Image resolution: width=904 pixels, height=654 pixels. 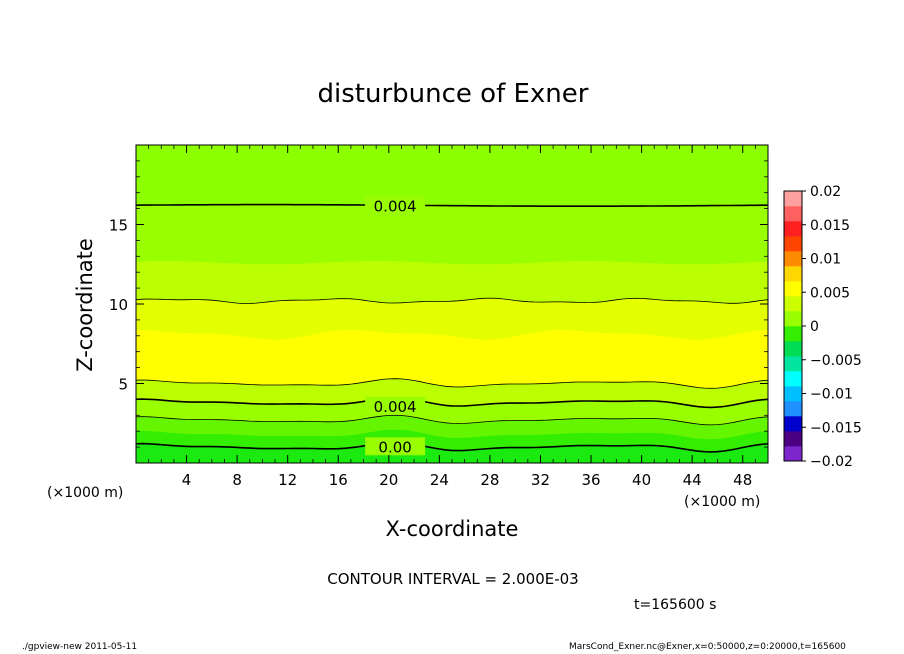 What do you see at coordinates (825, 260) in the screenshot?
I see `colorbar-label: 0.01` at bounding box center [825, 260].